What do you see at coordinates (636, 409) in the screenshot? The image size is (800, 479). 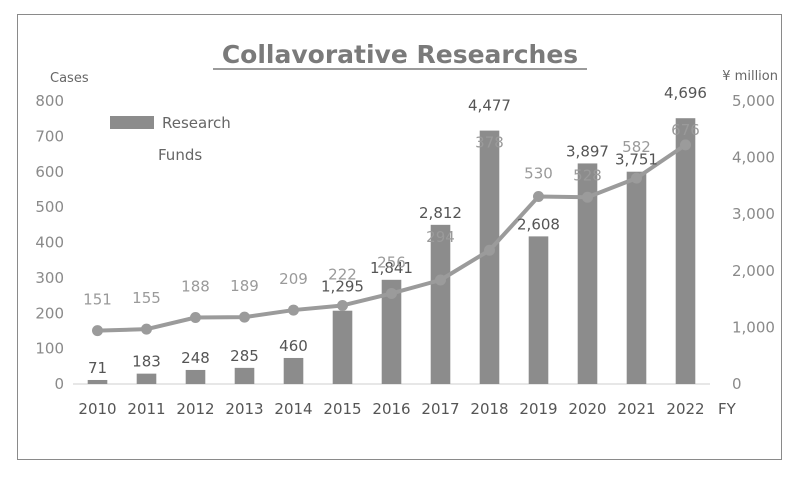 I see `x-tick-label: 2021` at bounding box center [636, 409].